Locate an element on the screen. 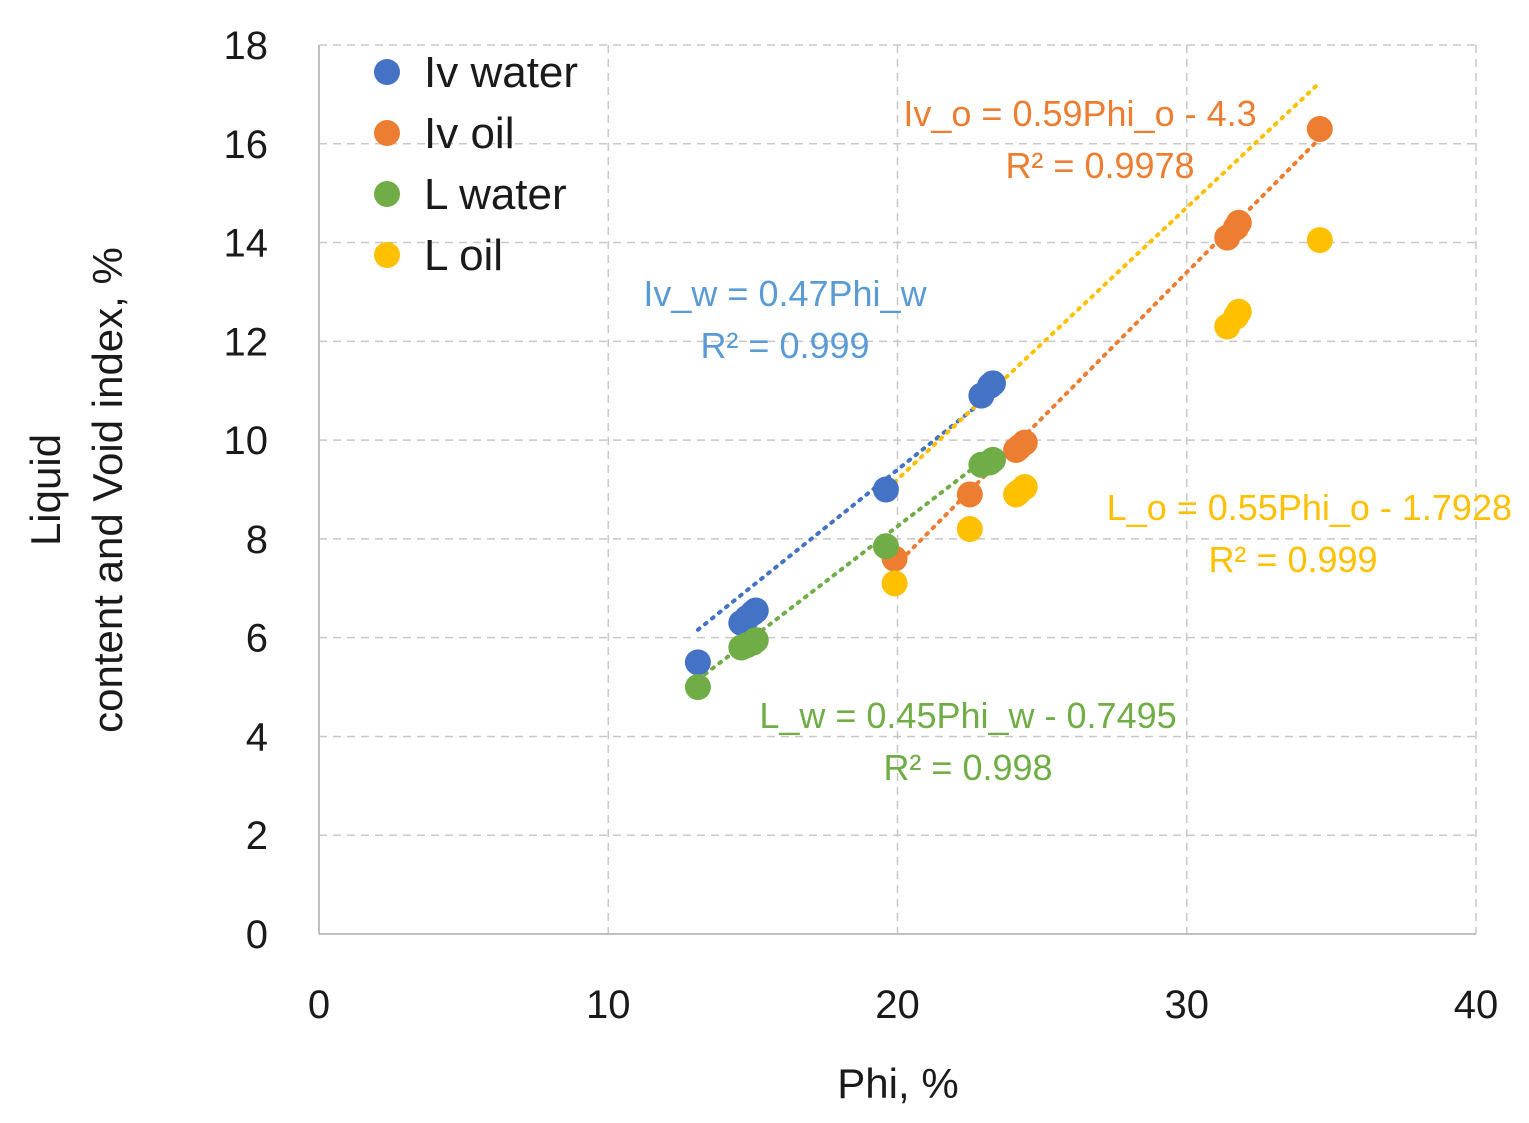 The width and height of the screenshot is (1529, 1123). l-oil-r2: R² = 0.999 is located at coordinates (1292, 559).